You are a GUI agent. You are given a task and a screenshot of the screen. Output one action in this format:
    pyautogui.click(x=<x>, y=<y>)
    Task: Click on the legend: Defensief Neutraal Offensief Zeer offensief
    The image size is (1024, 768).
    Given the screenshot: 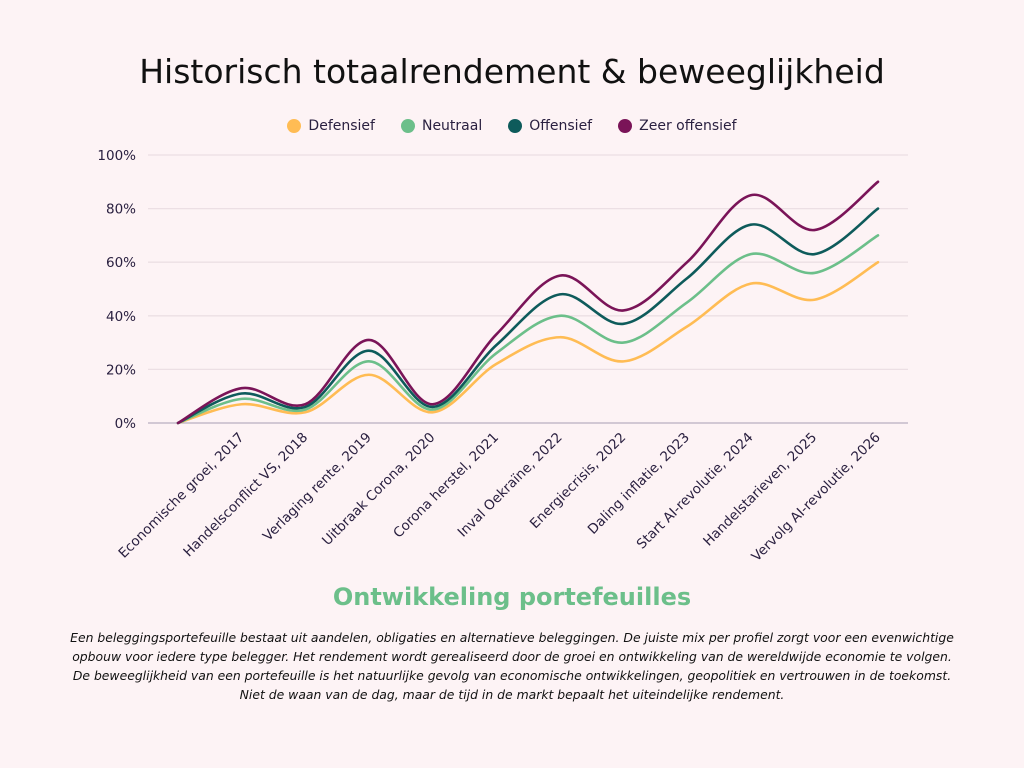 What is the action you would take?
    pyautogui.click(x=512, y=126)
    